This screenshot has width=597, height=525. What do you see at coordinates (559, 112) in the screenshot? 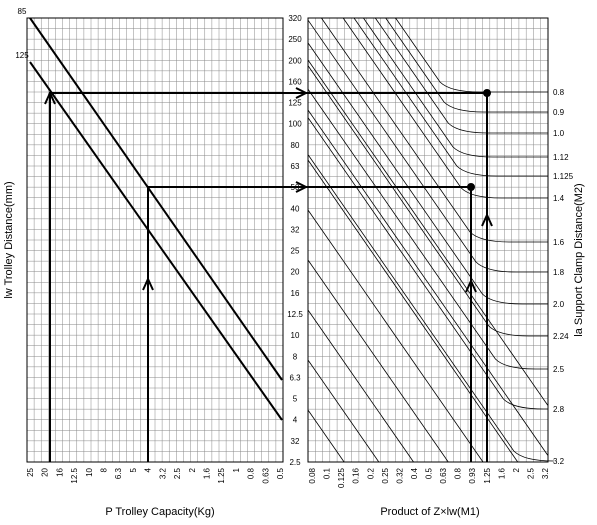
I see `right-tick-label: 0.9` at bounding box center [559, 112].